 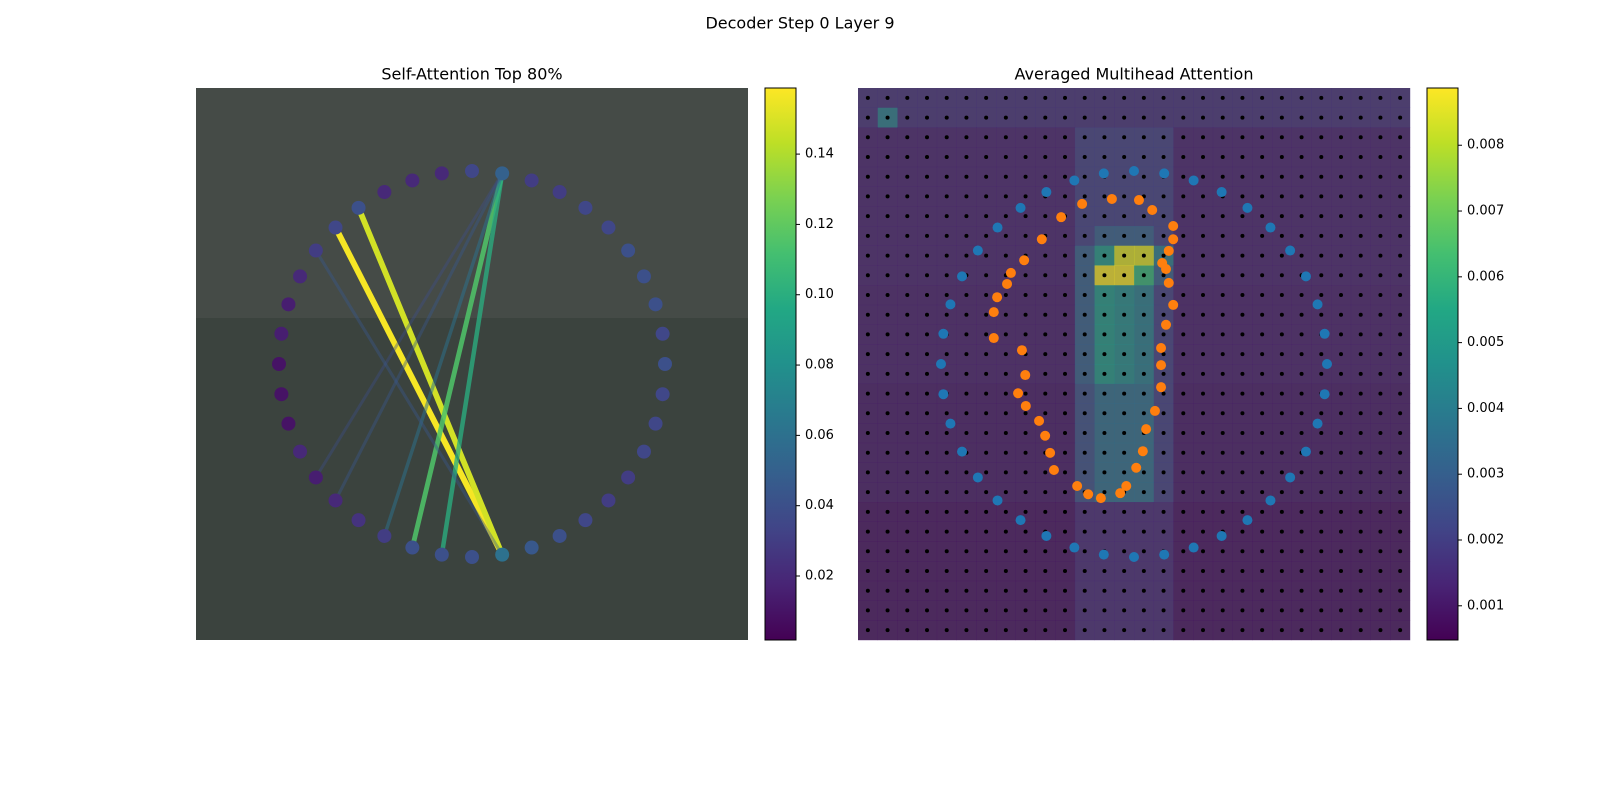 I want to click on colorbar-tick-label: 0.003, so click(x=1485, y=474).